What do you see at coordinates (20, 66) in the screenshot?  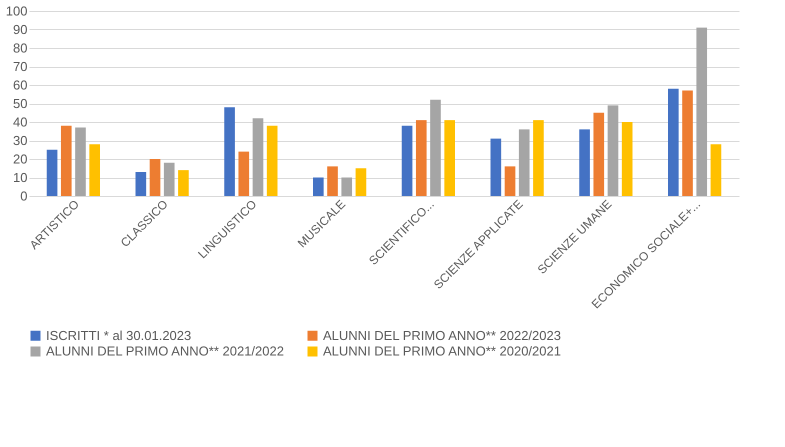 I see `y-tick-label: 70` at bounding box center [20, 66].